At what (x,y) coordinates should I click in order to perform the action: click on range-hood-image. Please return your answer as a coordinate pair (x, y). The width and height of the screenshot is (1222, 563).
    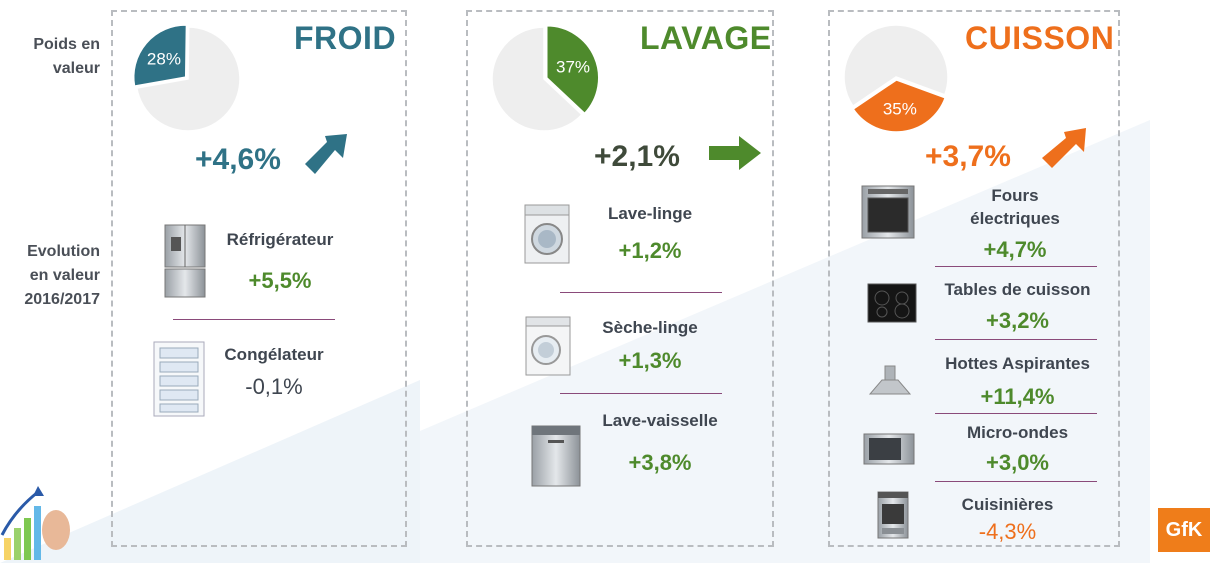
    Looking at the image, I should click on (890, 380).